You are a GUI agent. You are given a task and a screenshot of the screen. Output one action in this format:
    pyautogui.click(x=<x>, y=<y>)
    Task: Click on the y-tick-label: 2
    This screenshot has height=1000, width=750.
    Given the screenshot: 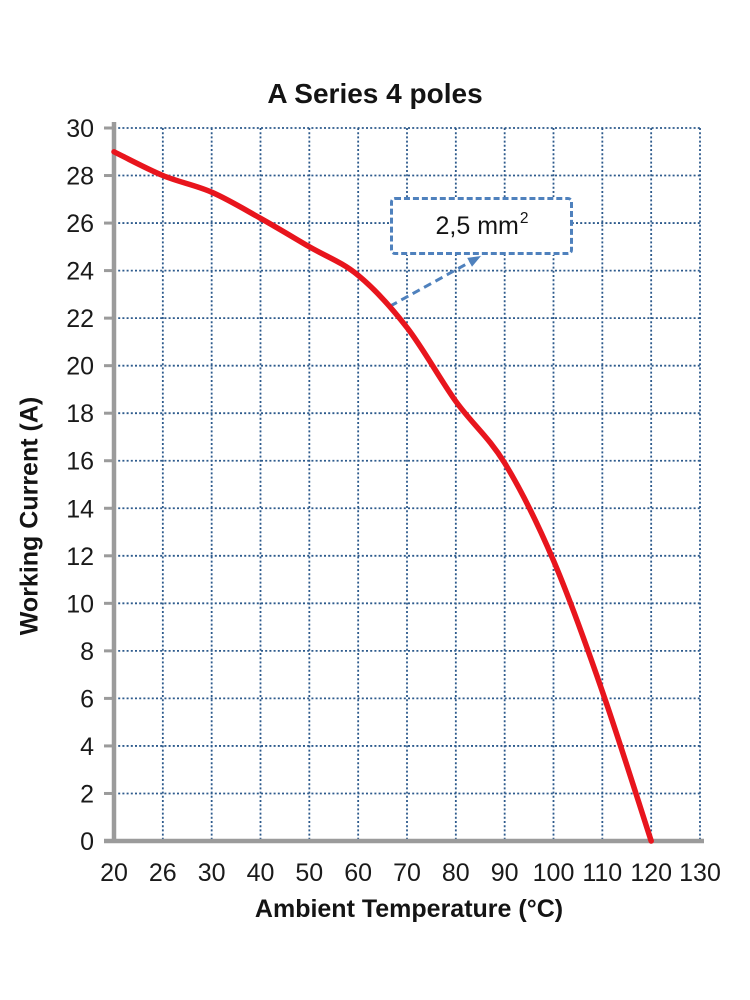 What is the action you would take?
    pyautogui.click(x=87, y=795)
    